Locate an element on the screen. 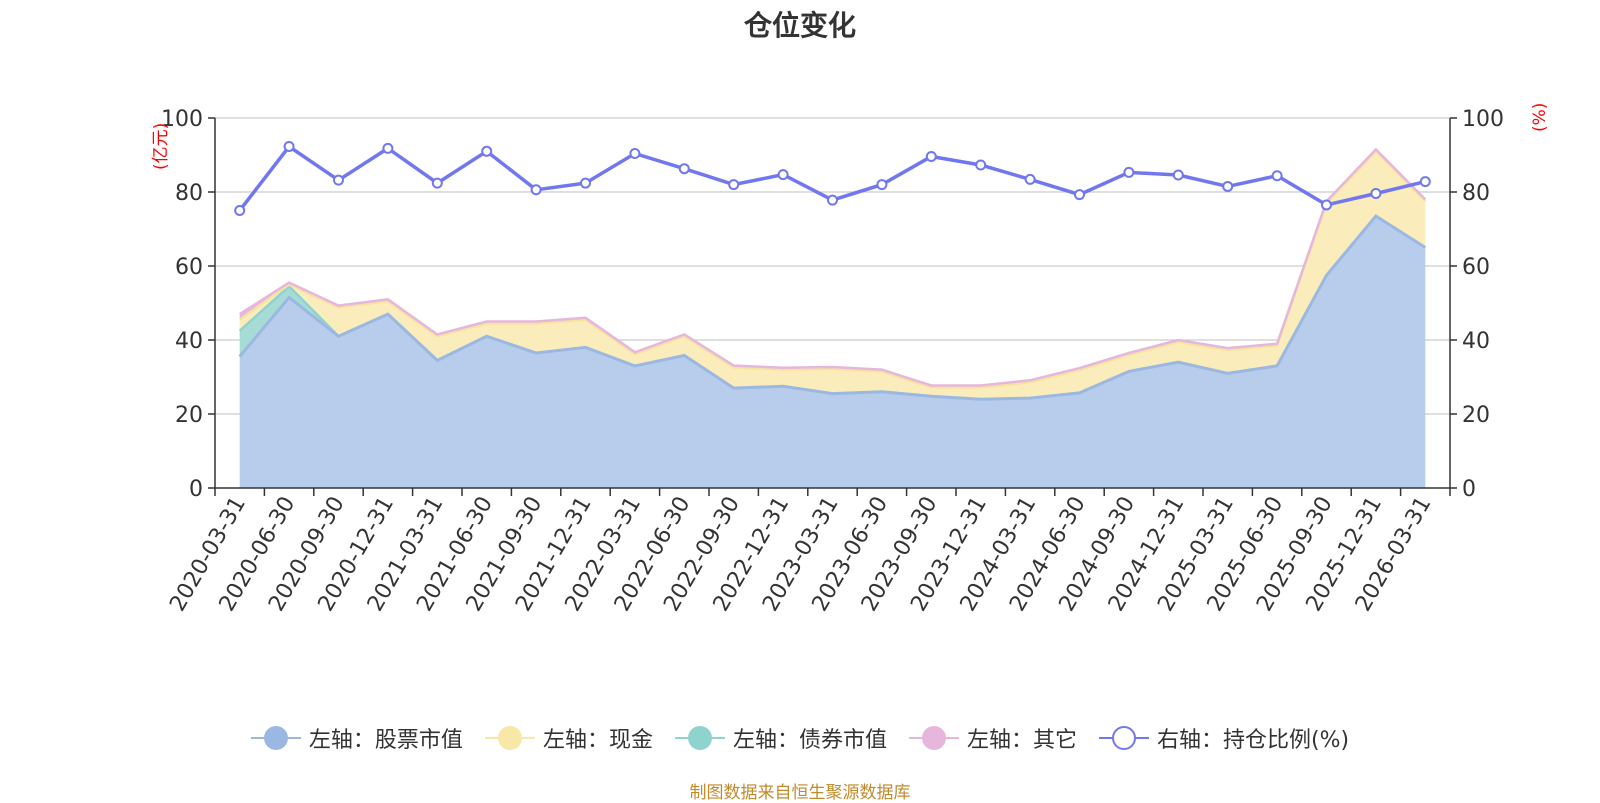 This screenshot has height=803, width=1600. right-tick-label: 60 is located at coordinates (1476, 267).